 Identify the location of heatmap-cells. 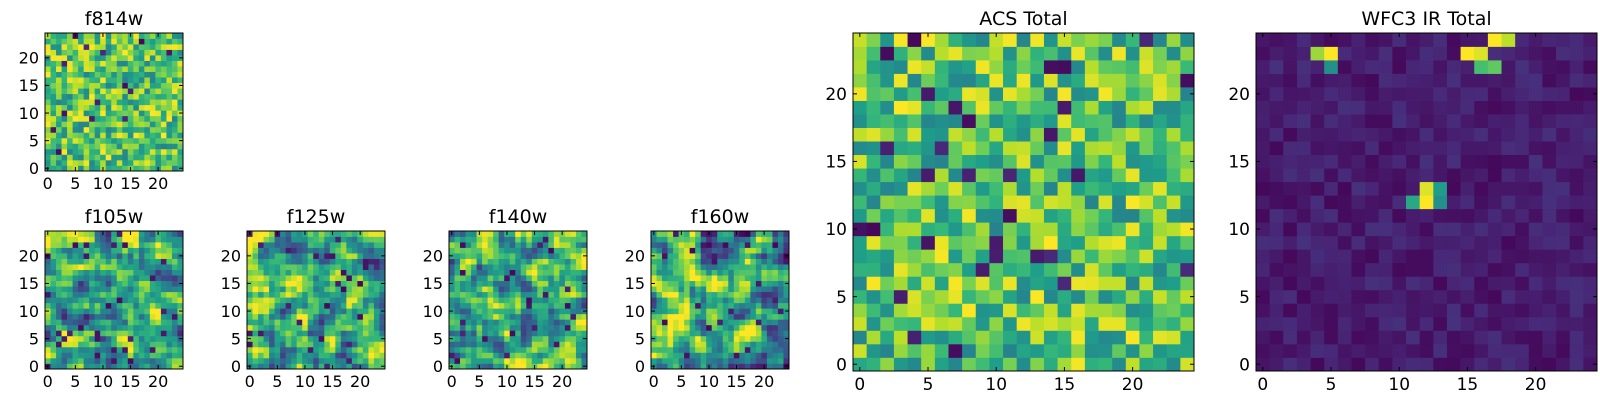
(114, 300).